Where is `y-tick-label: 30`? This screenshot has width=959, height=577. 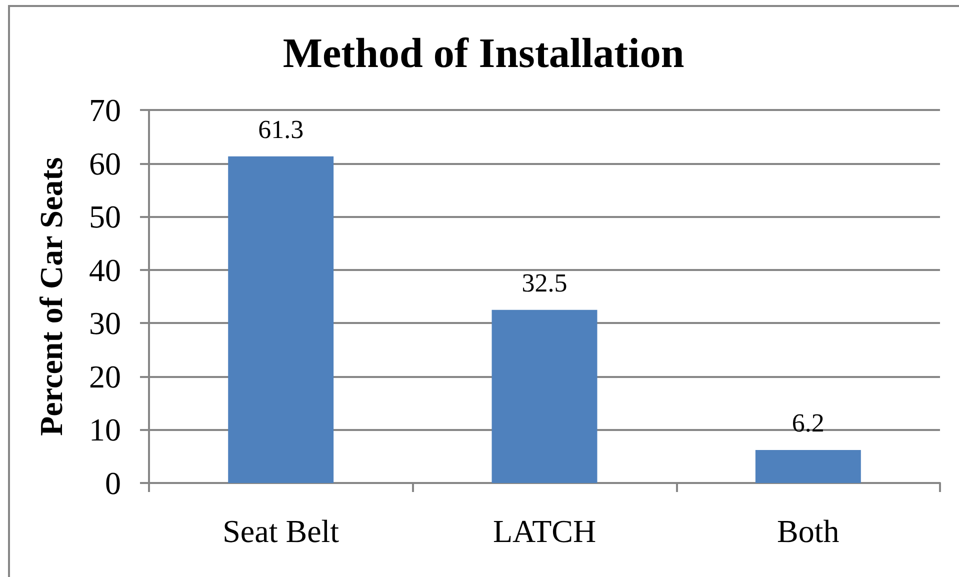
y-tick-label: 30 is located at coordinates (105, 323).